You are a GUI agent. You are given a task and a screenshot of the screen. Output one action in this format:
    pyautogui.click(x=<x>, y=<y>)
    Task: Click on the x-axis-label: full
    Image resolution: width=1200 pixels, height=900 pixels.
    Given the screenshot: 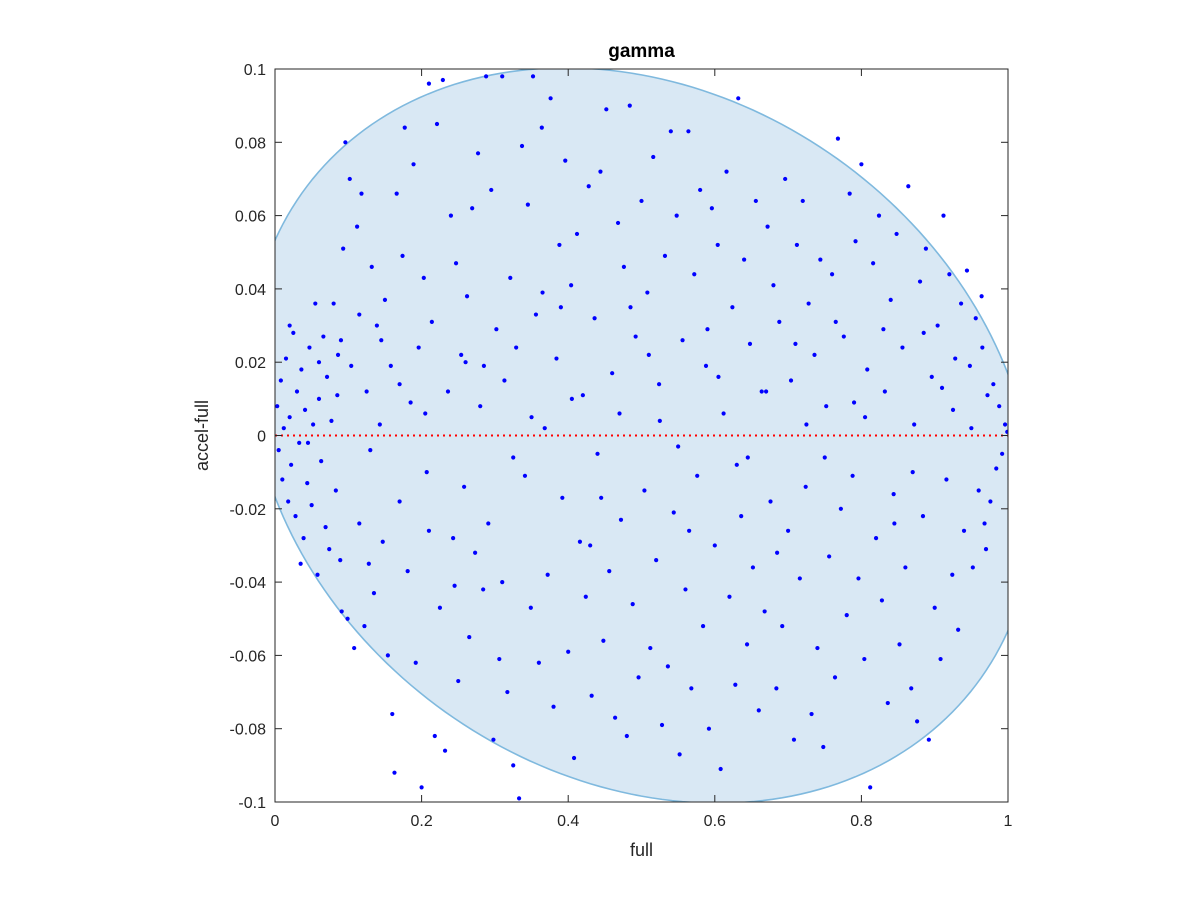 What is the action you would take?
    pyautogui.click(x=641, y=850)
    